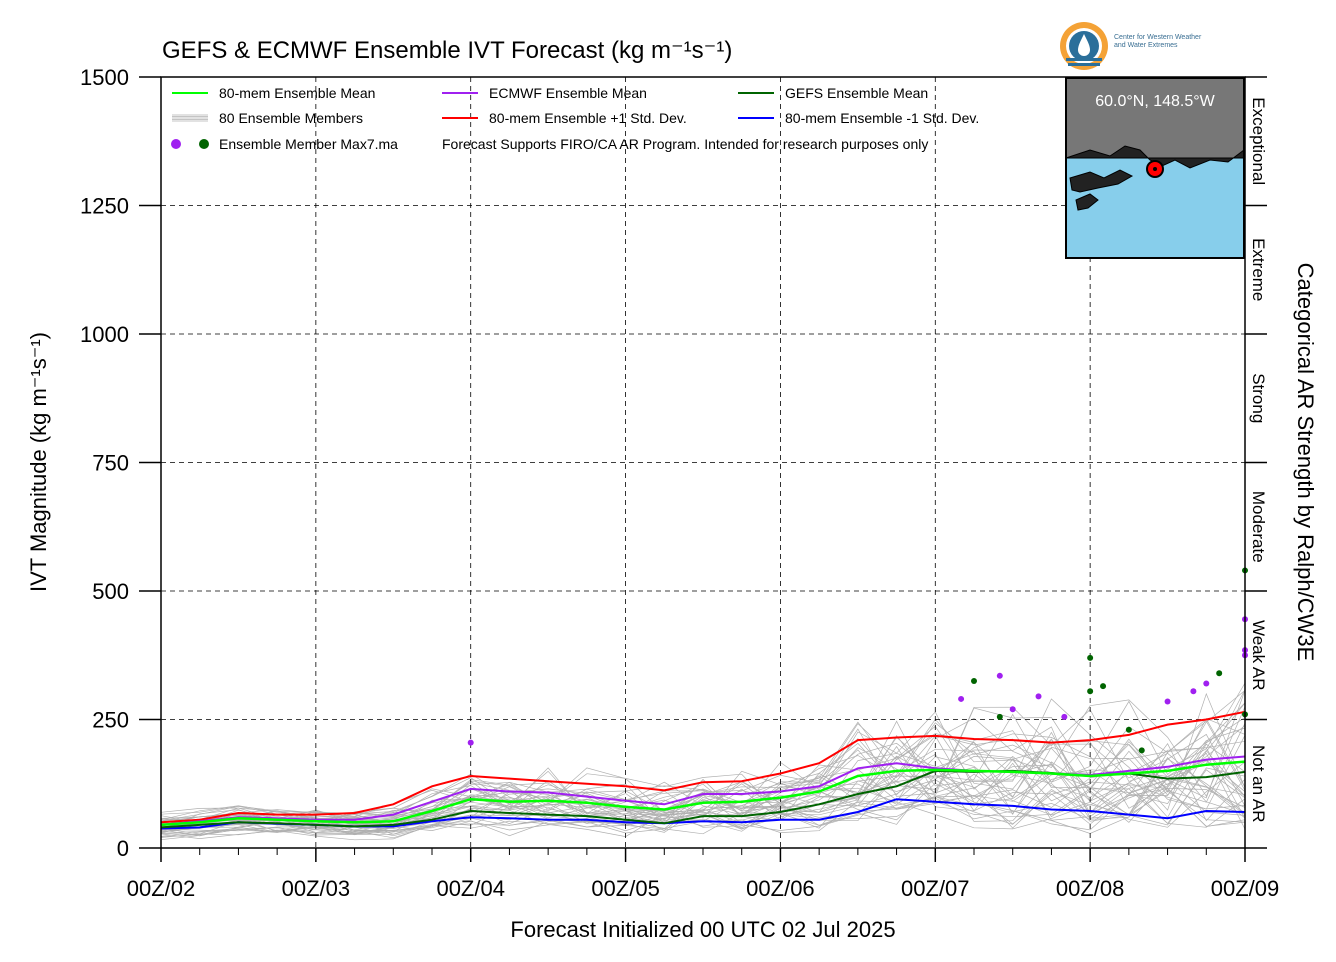  What do you see at coordinates (1245, 888) in the screenshot?
I see `x-tick-label: 00Z/09` at bounding box center [1245, 888].